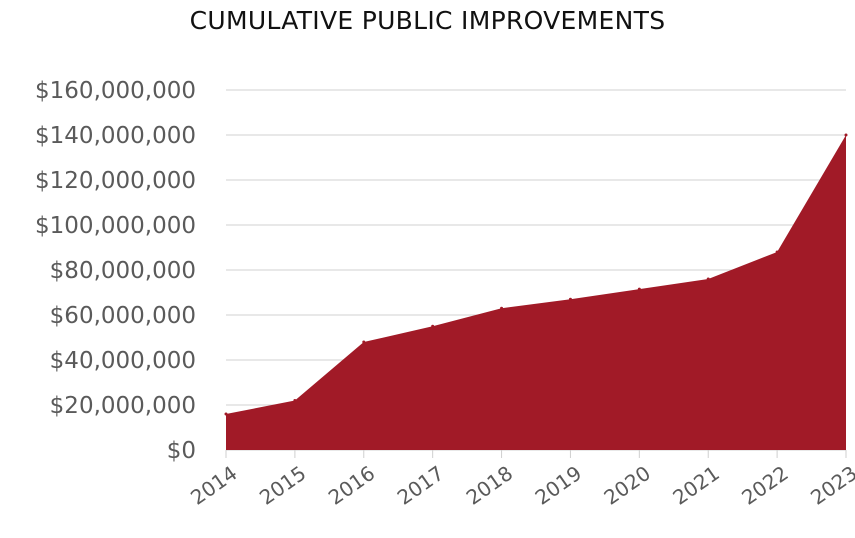 The height and width of the screenshot is (538, 855). I want to click on chart-title: CUMULATIVE PUBLIC IMPROVEMENTS, so click(427, 20).